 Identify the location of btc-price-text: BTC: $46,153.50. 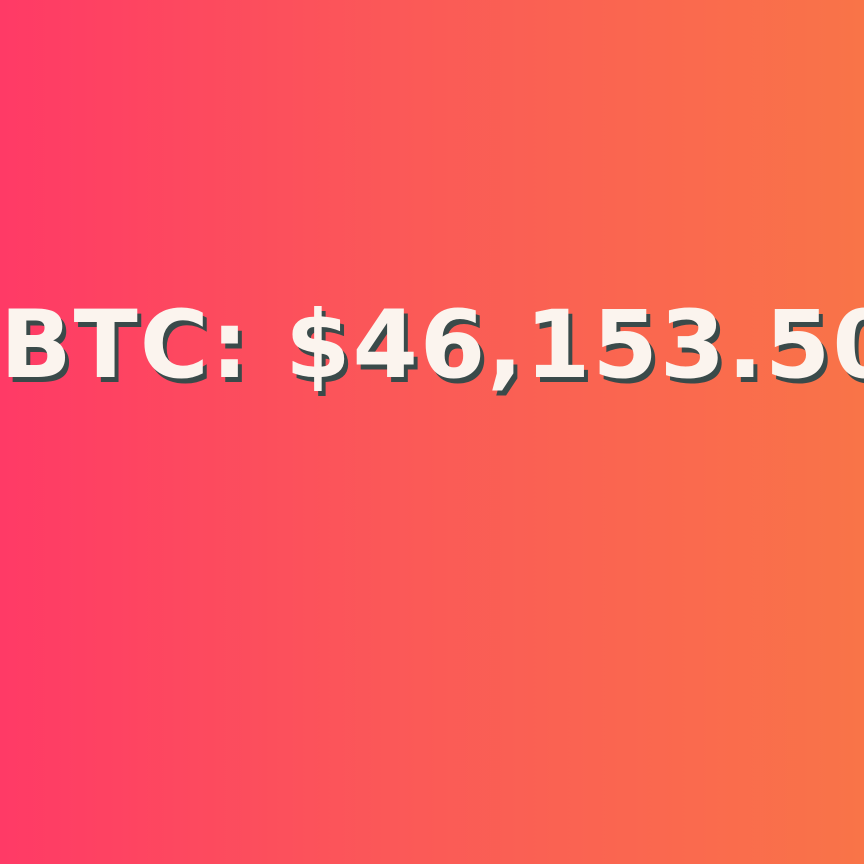
(432, 345).